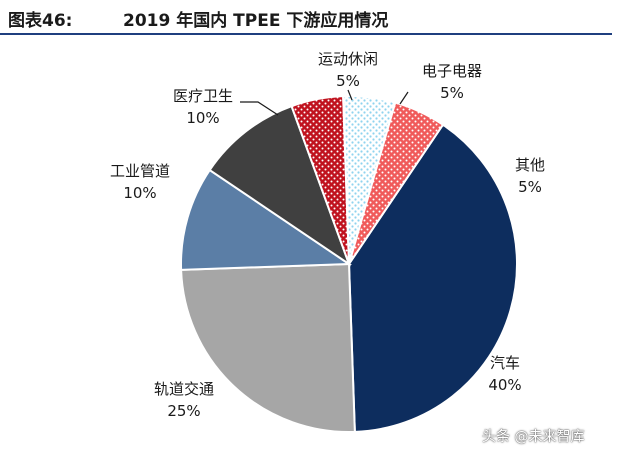 The image size is (618, 457). Describe the element at coordinates (306, 34) in the screenshot. I see `title-underline` at that location.